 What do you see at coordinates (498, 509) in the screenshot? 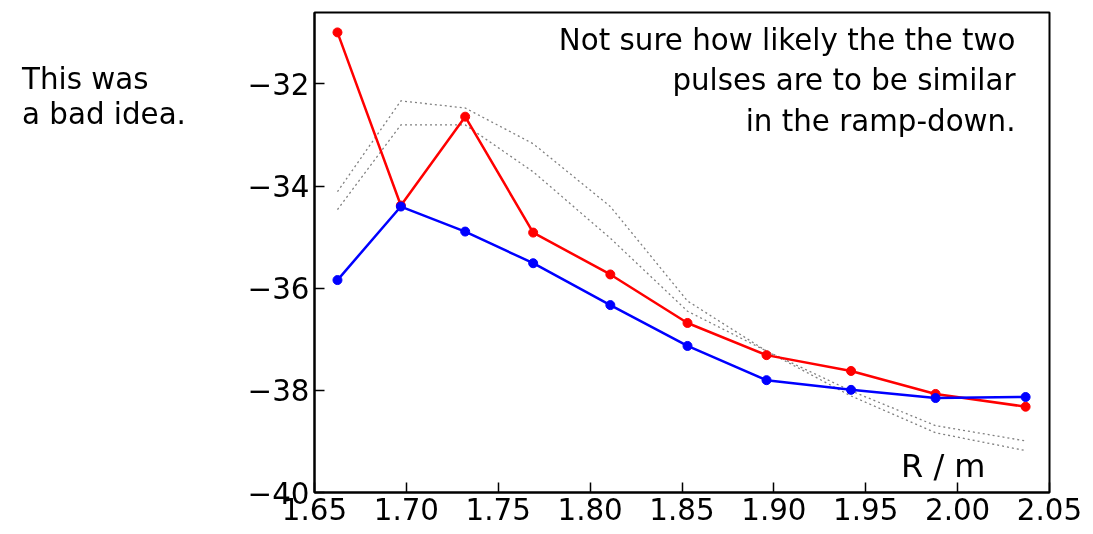
I see `x-tick-label: 1.75` at bounding box center [498, 509].